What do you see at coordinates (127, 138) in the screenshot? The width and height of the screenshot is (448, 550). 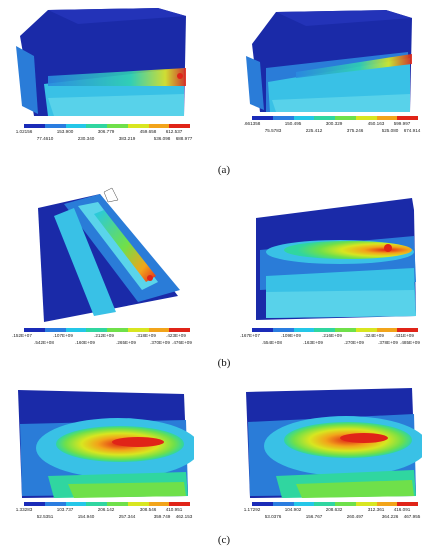 I see `scale-tick: 383.219` at bounding box center [127, 138].